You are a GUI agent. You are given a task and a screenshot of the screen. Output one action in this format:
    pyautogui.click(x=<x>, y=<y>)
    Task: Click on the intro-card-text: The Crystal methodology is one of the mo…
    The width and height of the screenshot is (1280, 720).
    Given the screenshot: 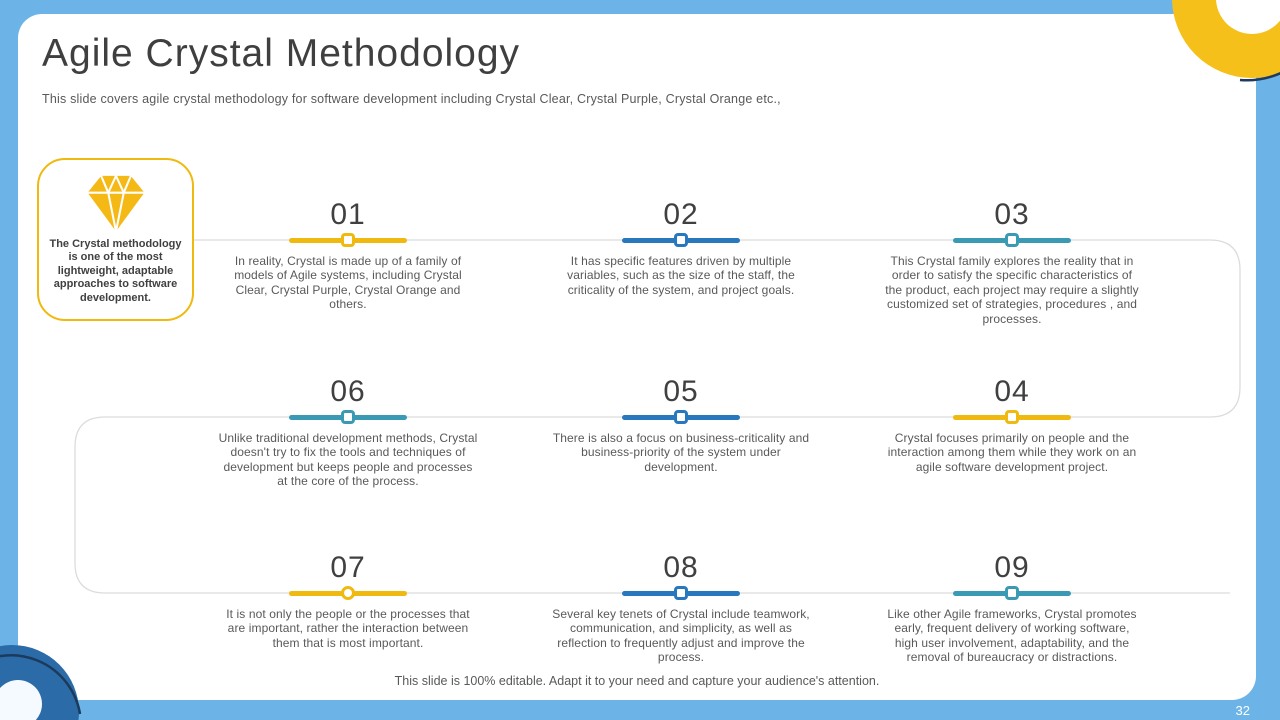 What is the action you would take?
    pyautogui.click(x=115, y=271)
    